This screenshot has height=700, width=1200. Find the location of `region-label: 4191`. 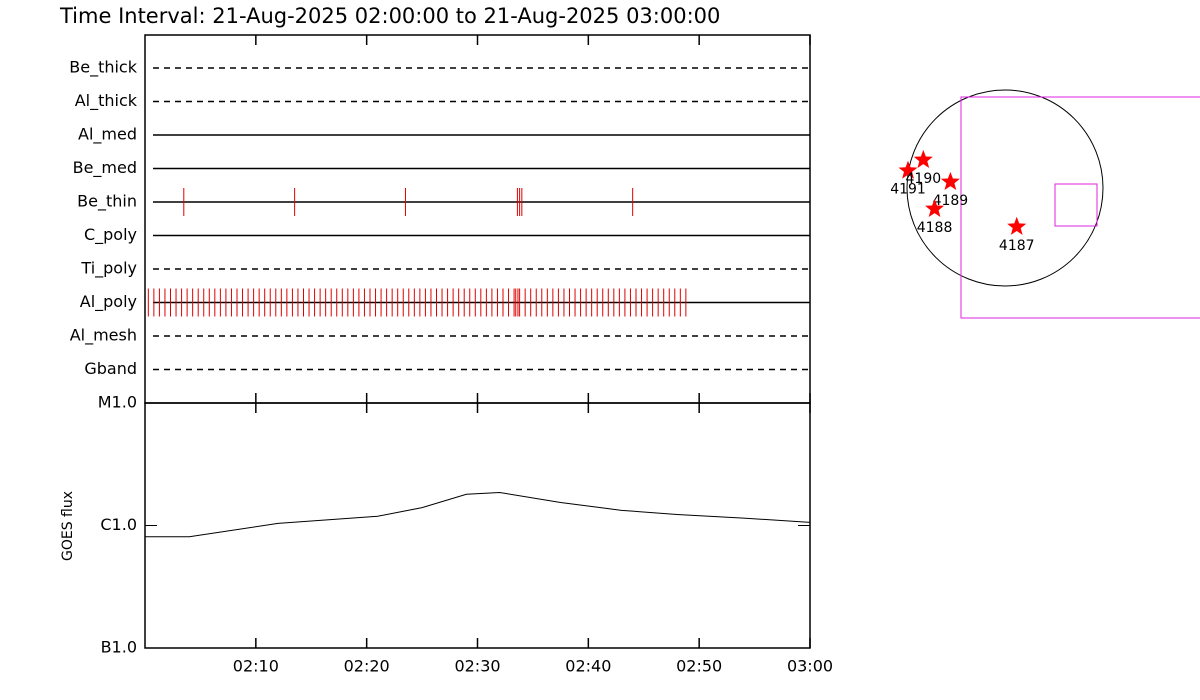

region-label: 4191 is located at coordinates (908, 190).